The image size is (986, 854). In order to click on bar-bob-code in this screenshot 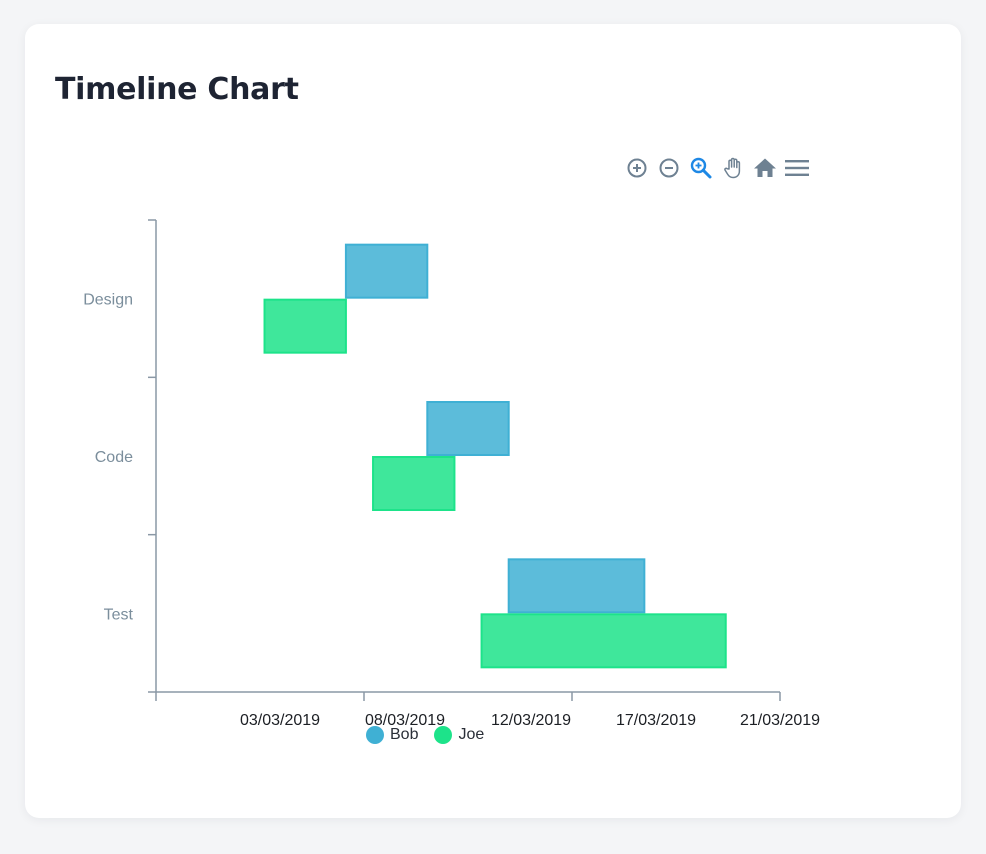, I will do `click(468, 428)`.